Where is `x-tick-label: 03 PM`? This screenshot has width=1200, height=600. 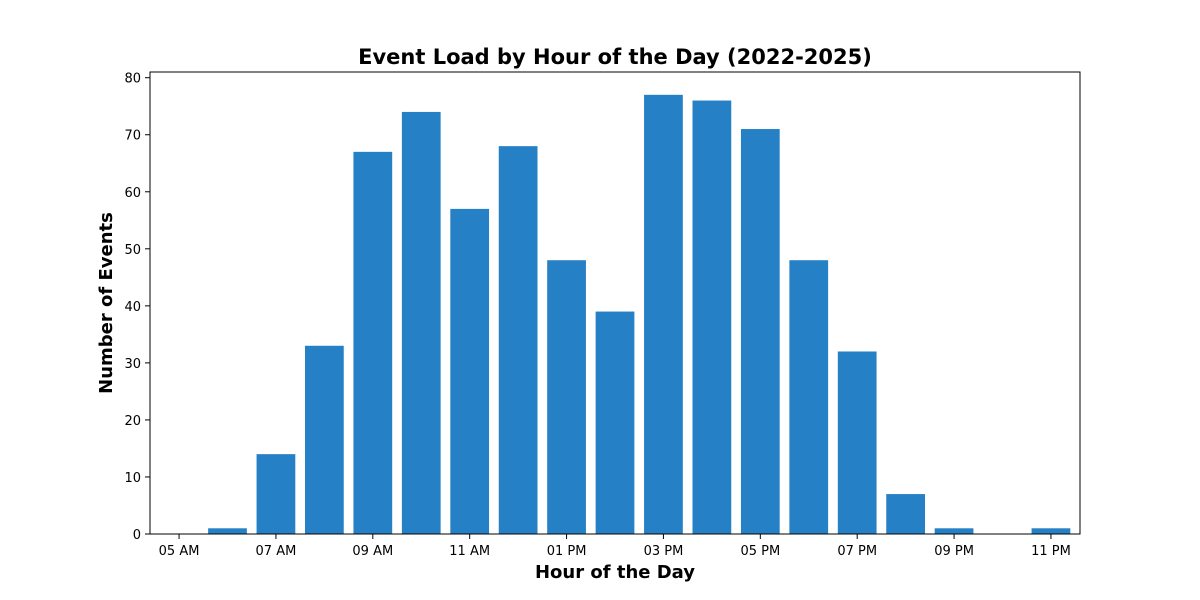 x-tick-label: 03 PM is located at coordinates (664, 551).